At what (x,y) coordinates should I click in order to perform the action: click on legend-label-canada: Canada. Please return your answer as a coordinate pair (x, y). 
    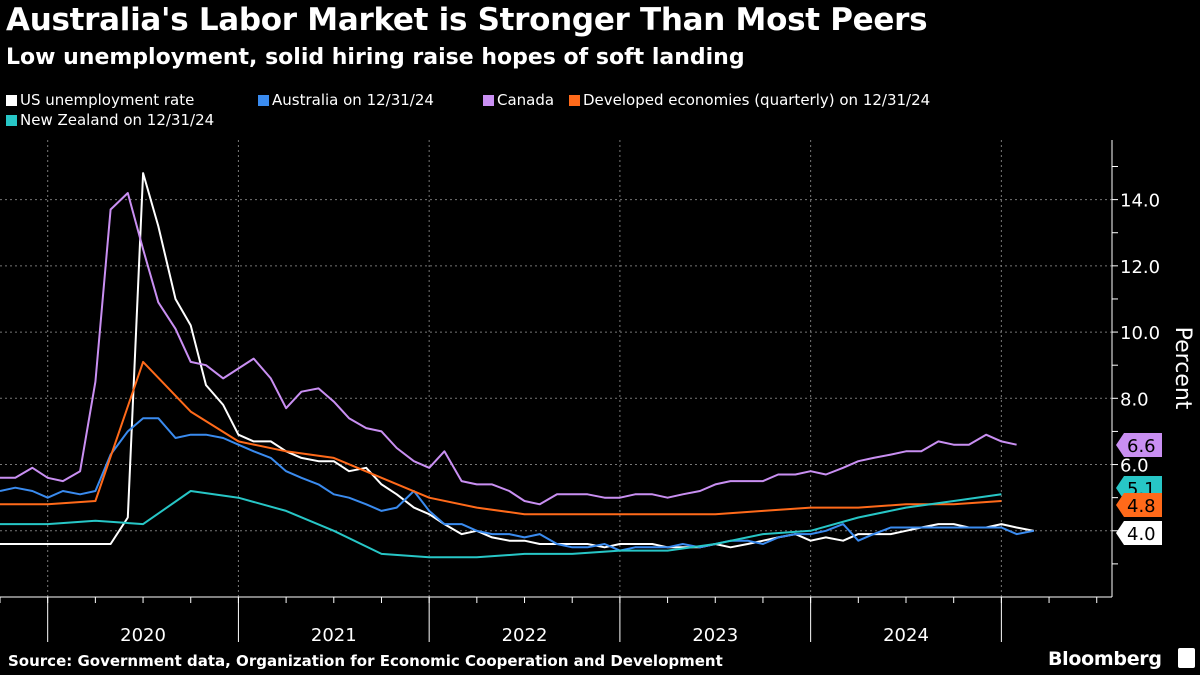
    Looking at the image, I should click on (526, 100).